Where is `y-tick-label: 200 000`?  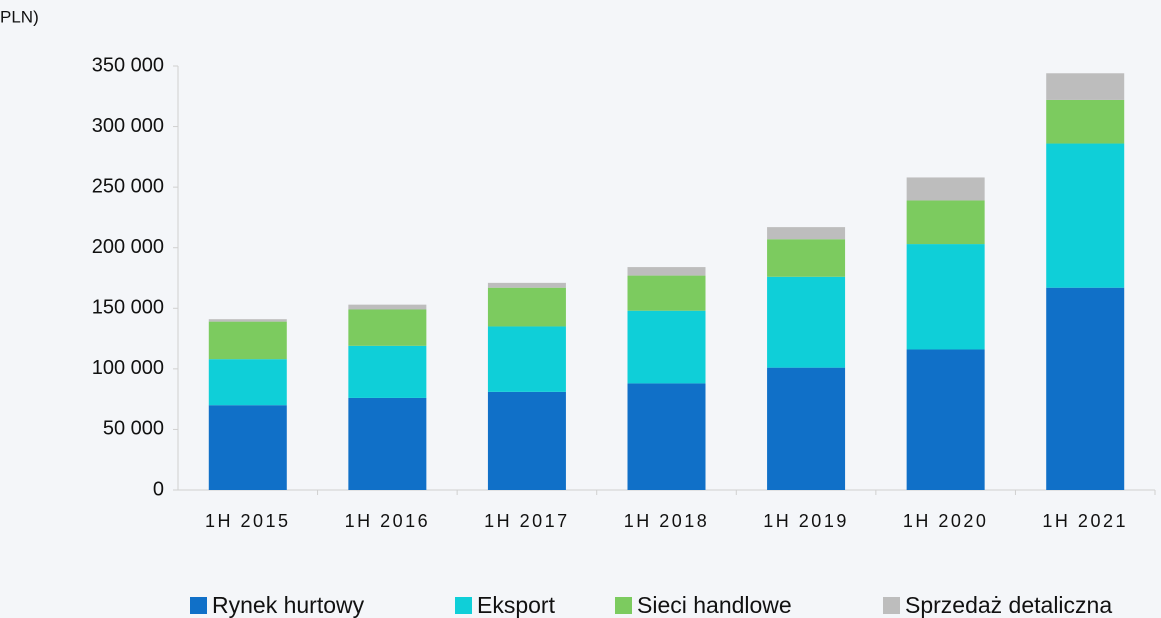 y-tick-label: 200 000 is located at coordinates (128, 247).